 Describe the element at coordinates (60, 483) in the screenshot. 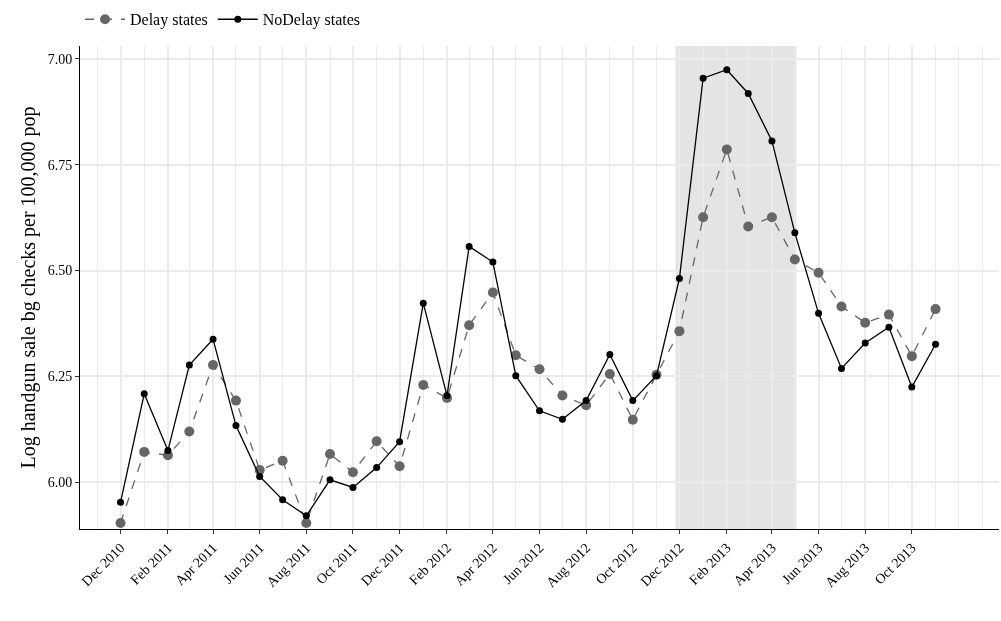

I see `y-tick-label: 6.00` at that location.